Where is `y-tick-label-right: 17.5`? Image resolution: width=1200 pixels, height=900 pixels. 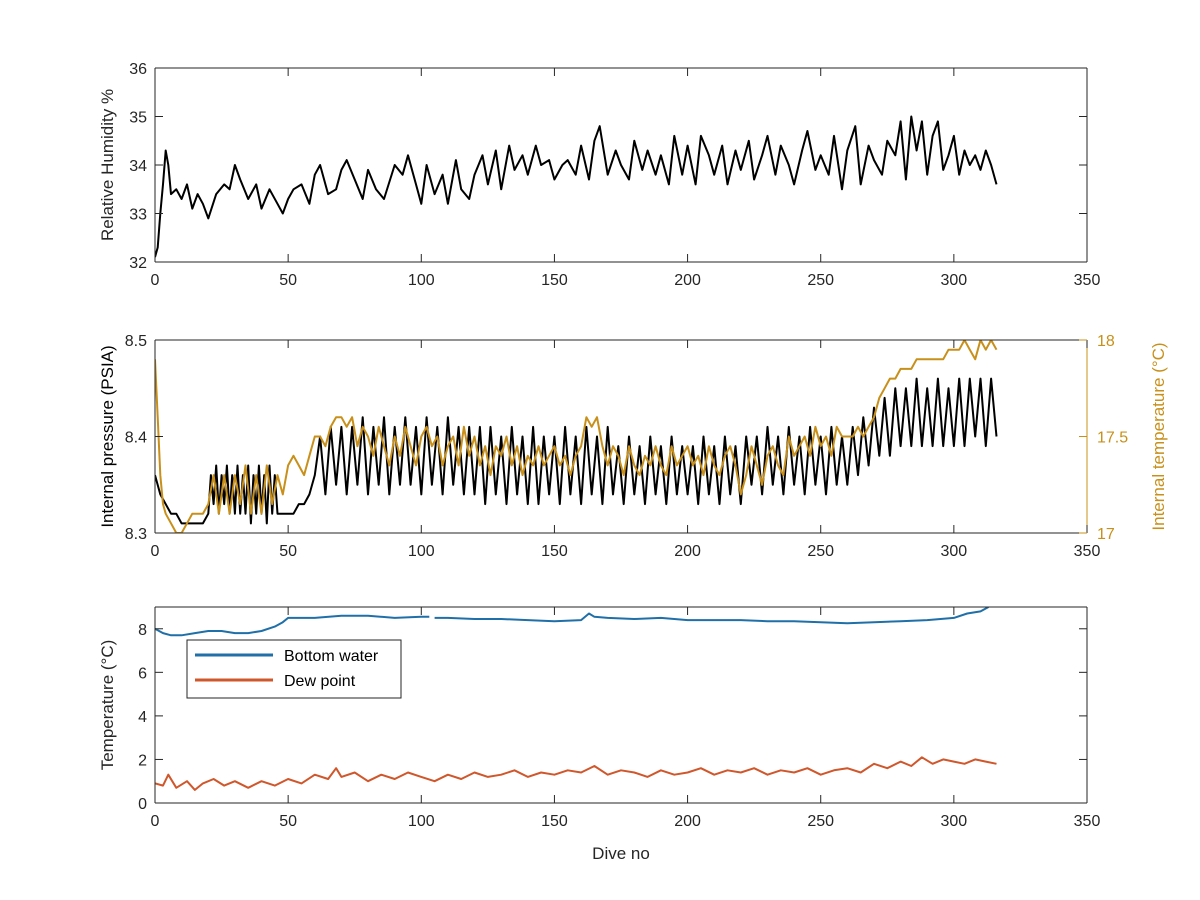
y-tick-label-right: 17.5 is located at coordinates (1112, 438).